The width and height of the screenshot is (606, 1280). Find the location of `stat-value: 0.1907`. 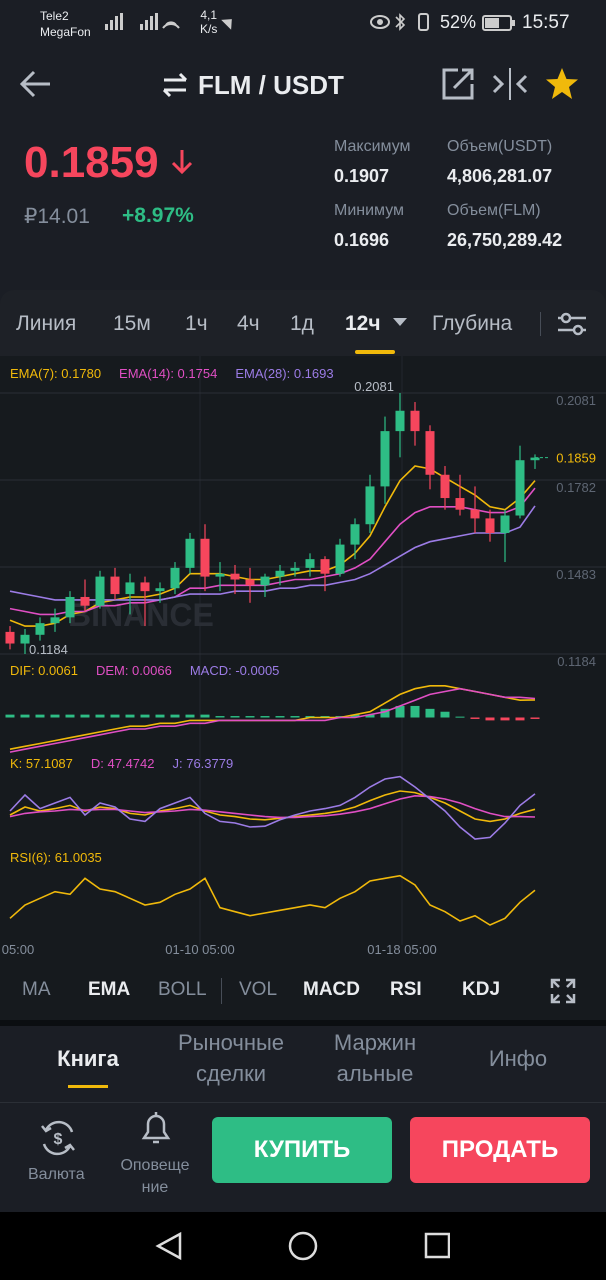

stat-value: 0.1907 is located at coordinates (362, 176).